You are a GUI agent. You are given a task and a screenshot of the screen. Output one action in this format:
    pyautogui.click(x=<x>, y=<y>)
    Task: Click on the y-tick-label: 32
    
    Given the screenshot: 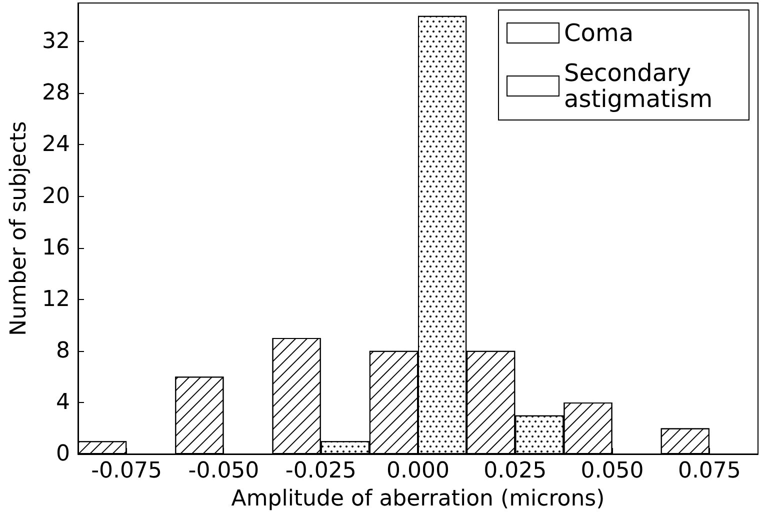 What is the action you would take?
    pyautogui.click(x=56, y=41)
    